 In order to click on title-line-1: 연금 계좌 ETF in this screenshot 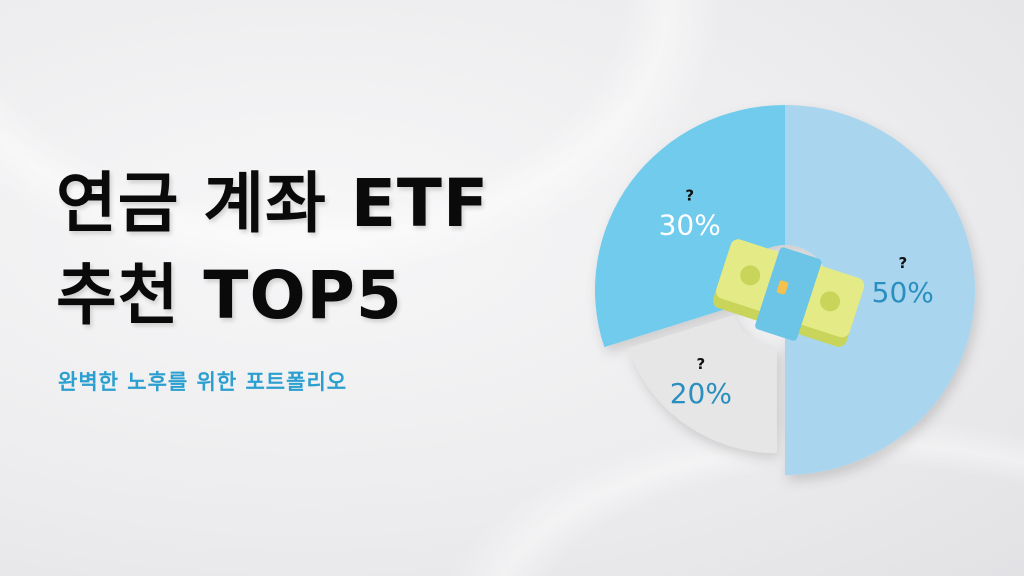, I will do `click(273, 203)`.